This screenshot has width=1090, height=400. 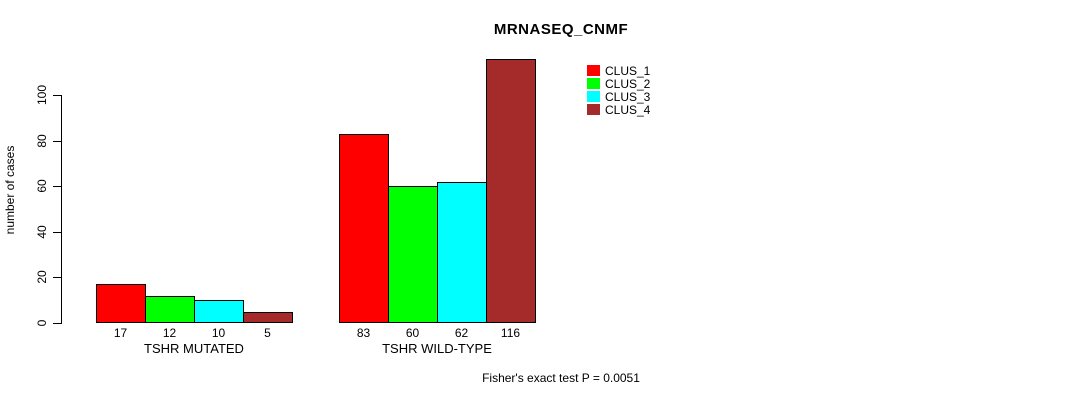 I want to click on legend-item: CLUS_2, so click(x=618, y=83).